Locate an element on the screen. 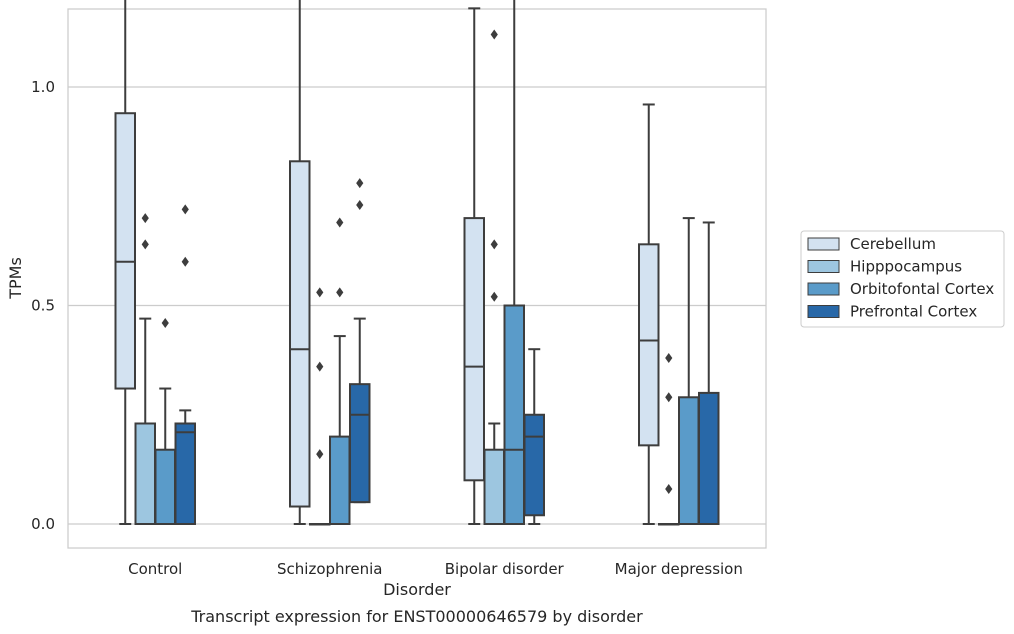  y-axis-ticks: 0.00.51.01.52.0 is located at coordinates (43, 305).